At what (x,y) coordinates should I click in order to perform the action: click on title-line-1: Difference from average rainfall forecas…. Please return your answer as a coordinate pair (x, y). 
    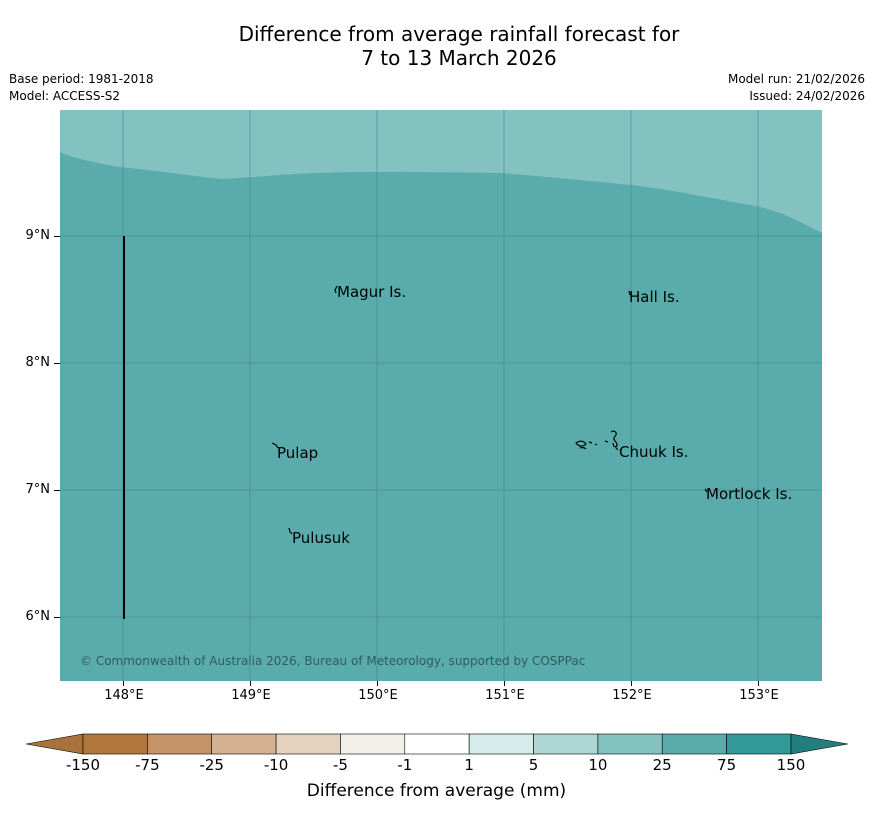
    Looking at the image, I should click on (459, 34).